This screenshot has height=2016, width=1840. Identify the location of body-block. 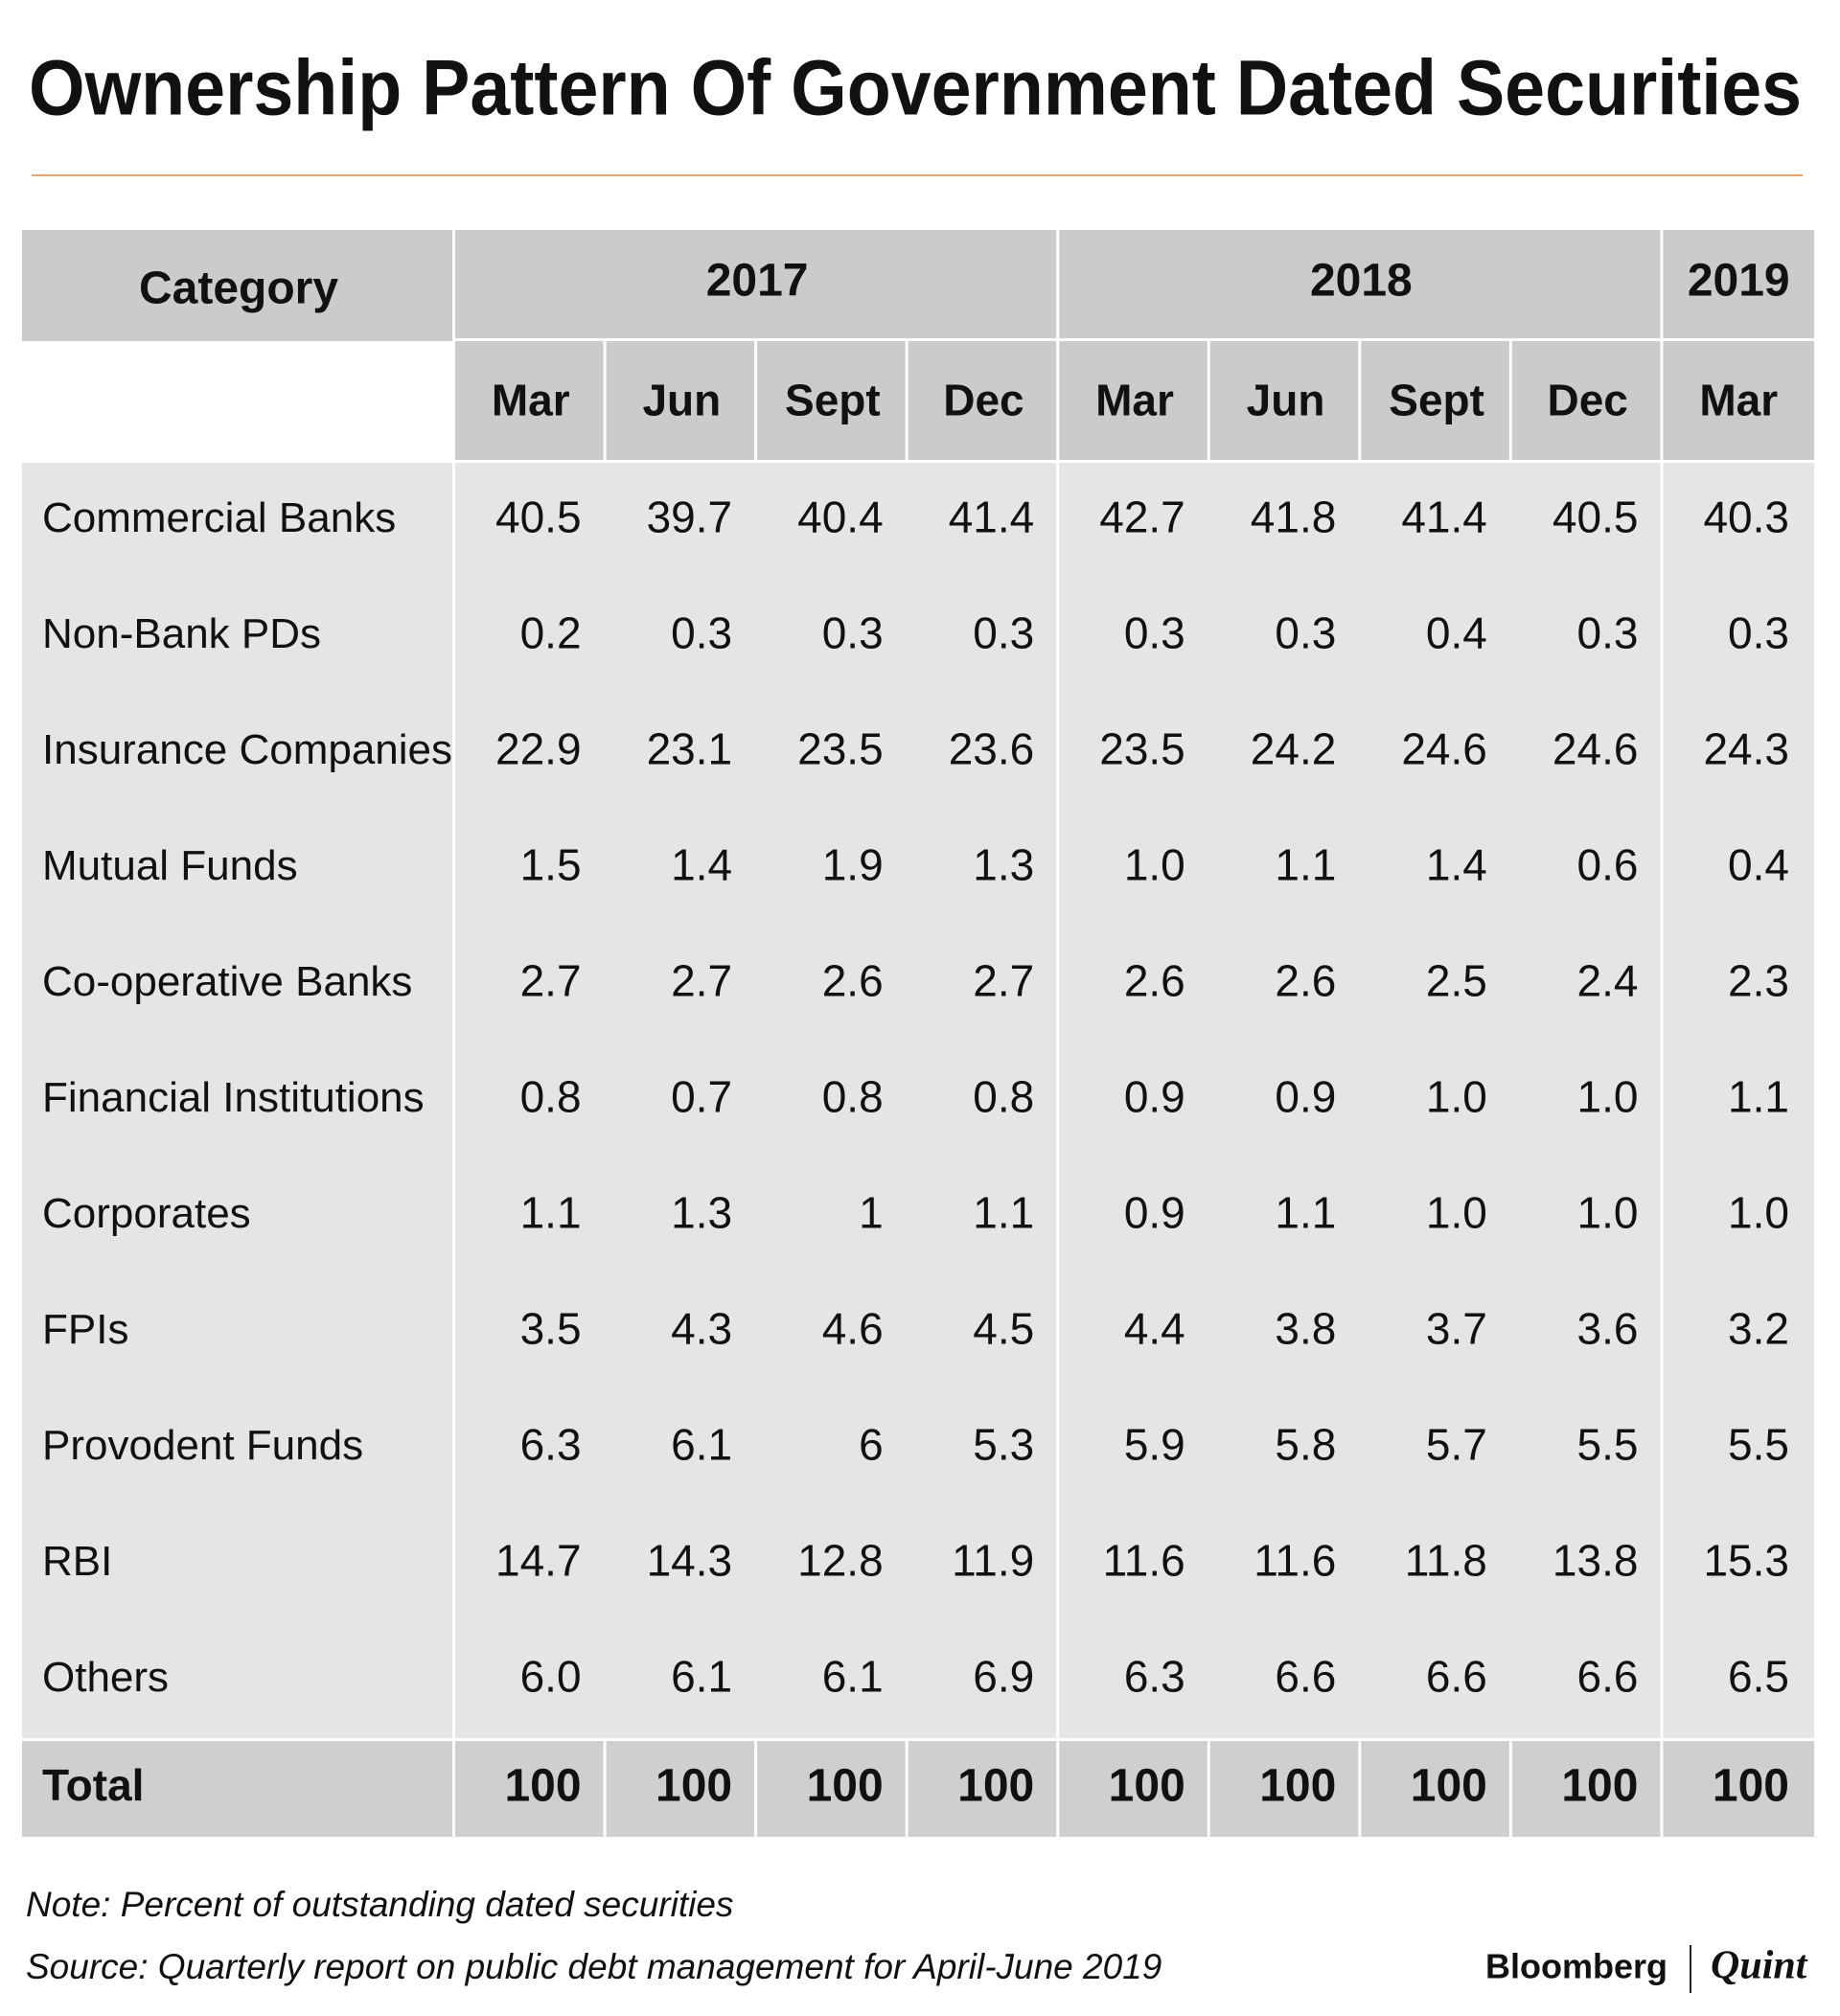
(1738, 1100).